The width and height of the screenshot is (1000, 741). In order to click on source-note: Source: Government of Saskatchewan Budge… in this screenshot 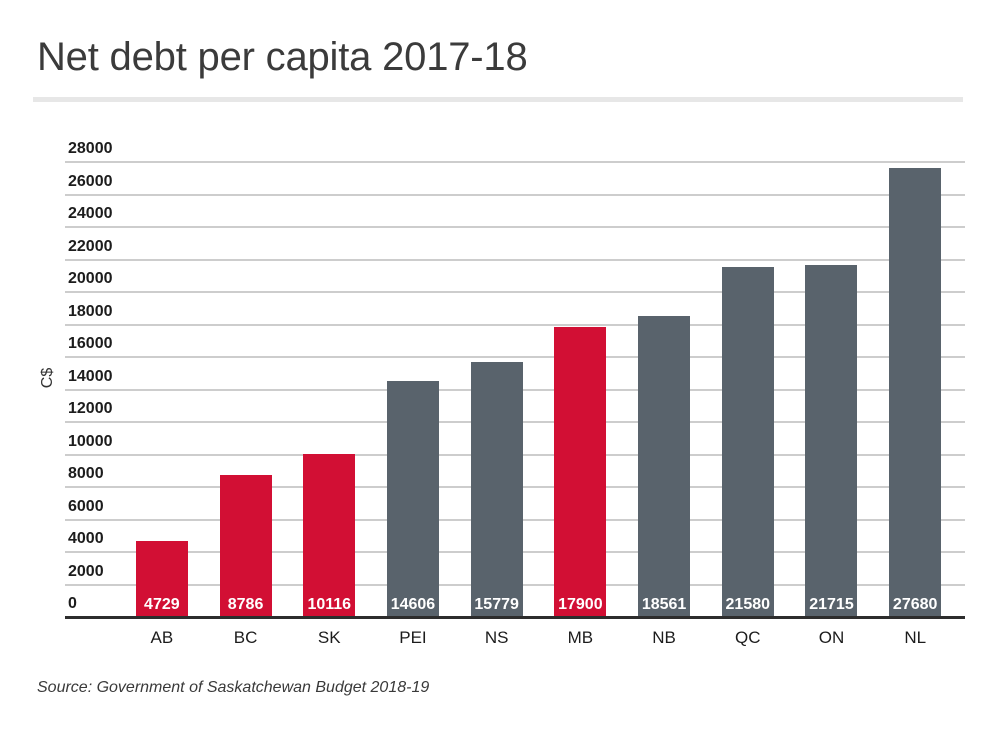, I will do `click(233, 687)`.